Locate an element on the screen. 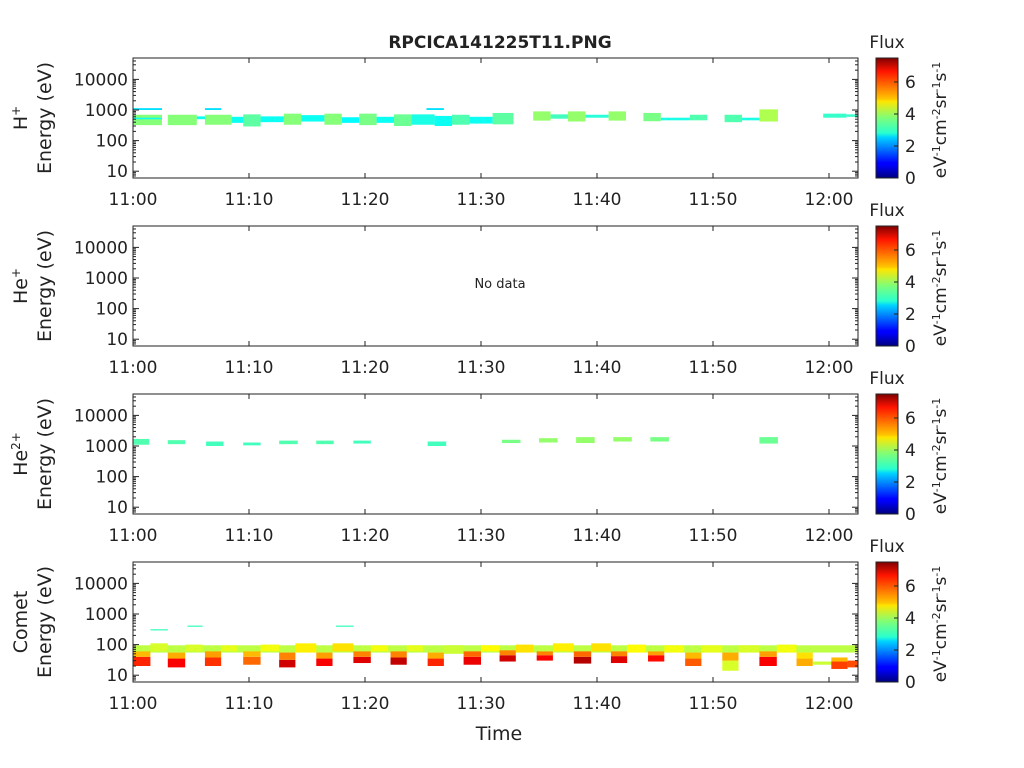  colorbar: Flux 0 2 4 6 eV-1cm-2sr-1s-1 is located at coordinates (910, 111).